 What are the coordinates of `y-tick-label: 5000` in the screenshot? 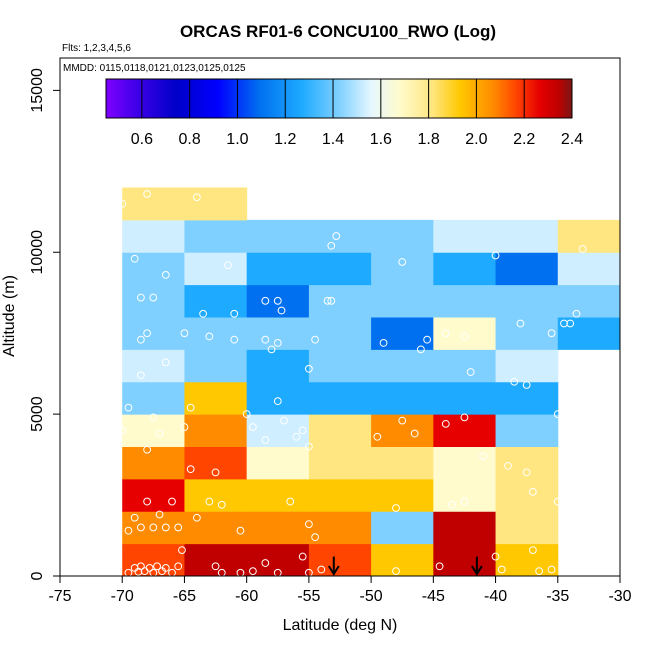 It's located at (37, 414).